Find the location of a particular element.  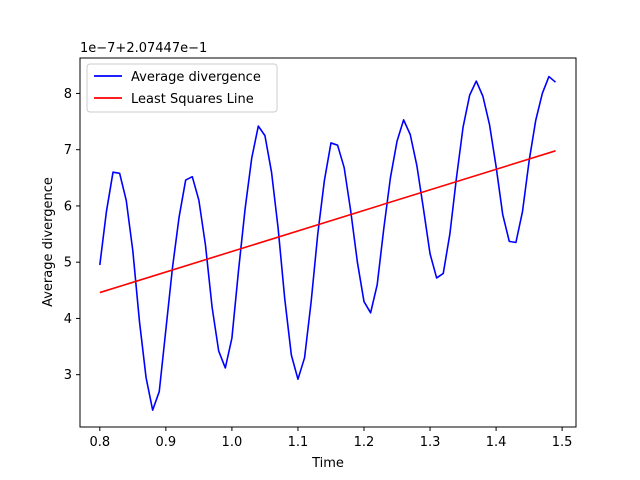

legend-frame is located at coordinates (182, 88).